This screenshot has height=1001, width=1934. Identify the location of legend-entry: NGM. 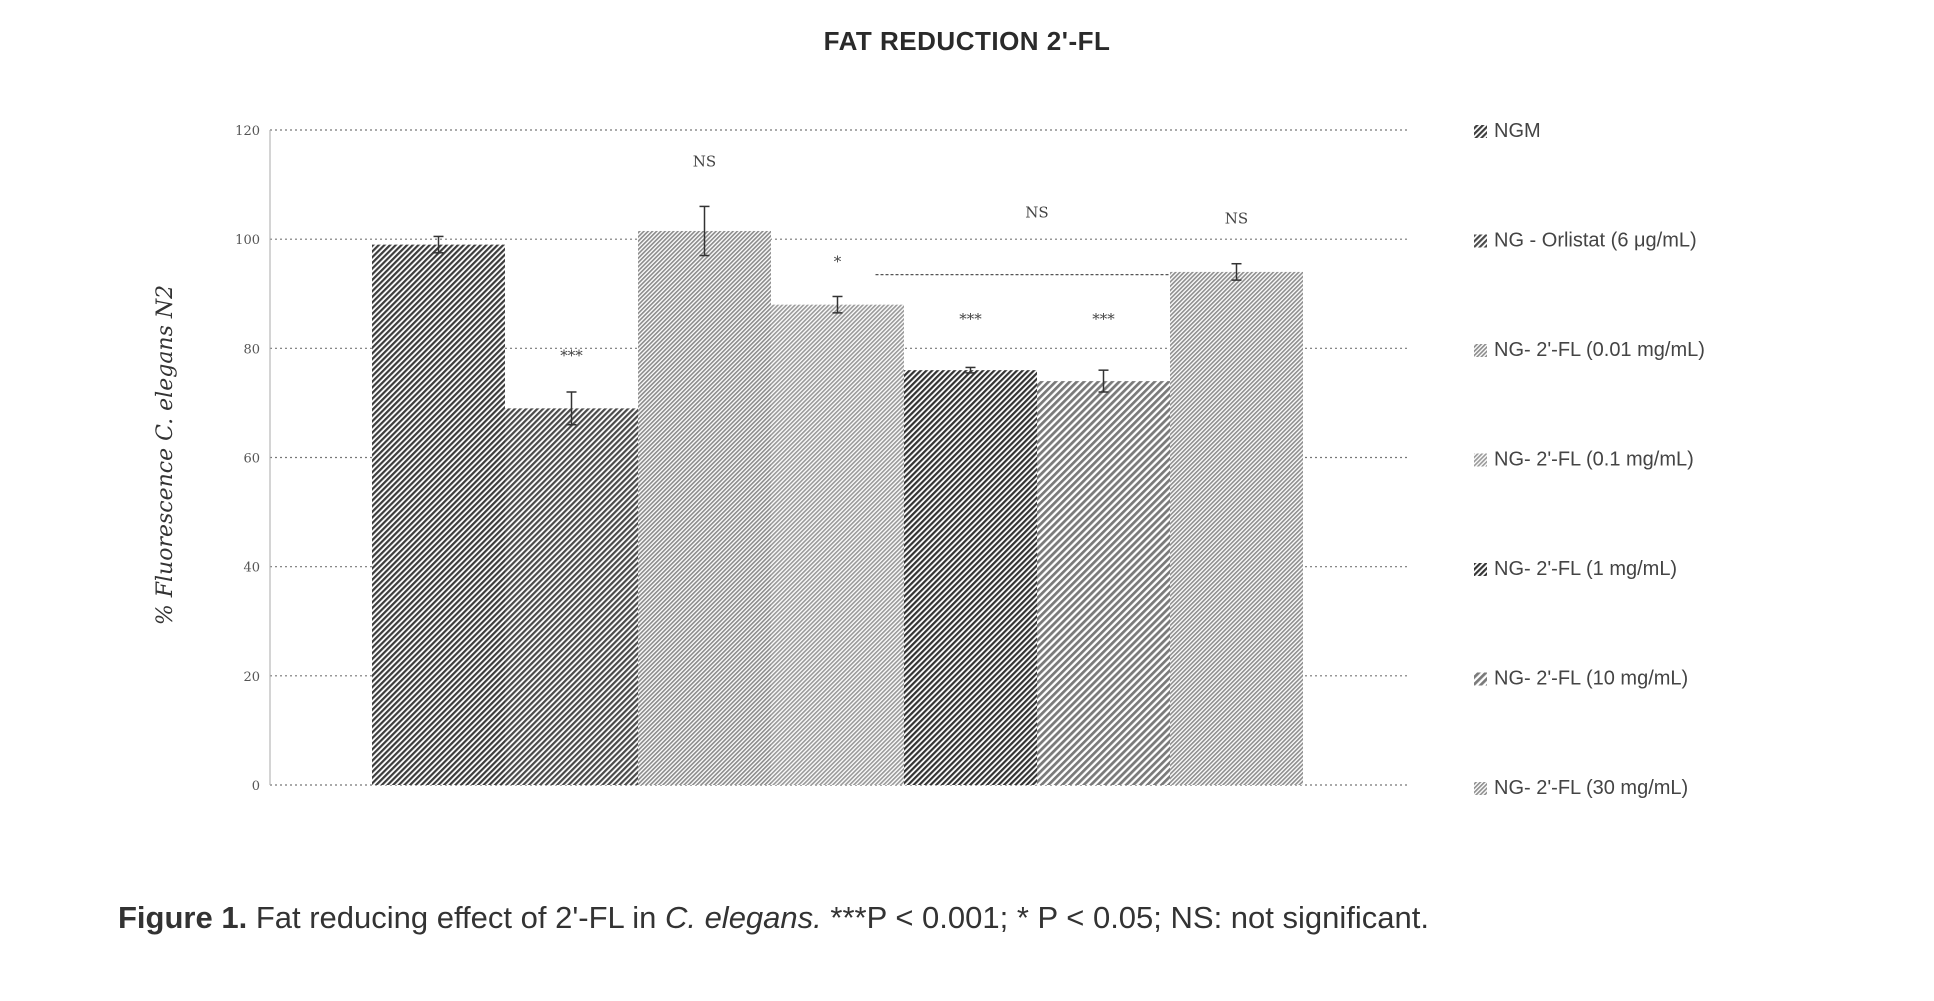
(1507, 131).